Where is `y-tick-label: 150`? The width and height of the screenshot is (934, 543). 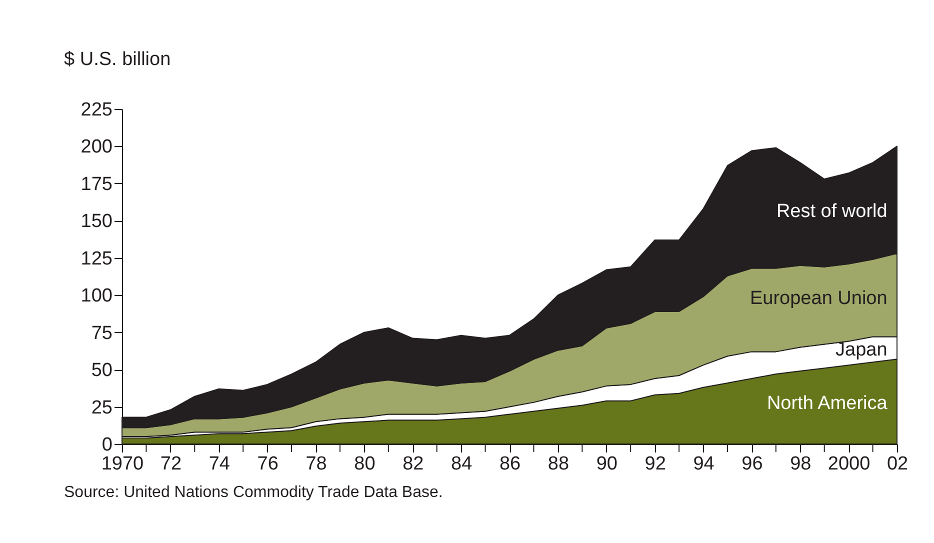
y-tick-label: 150 is located at coordinates (96, 221).